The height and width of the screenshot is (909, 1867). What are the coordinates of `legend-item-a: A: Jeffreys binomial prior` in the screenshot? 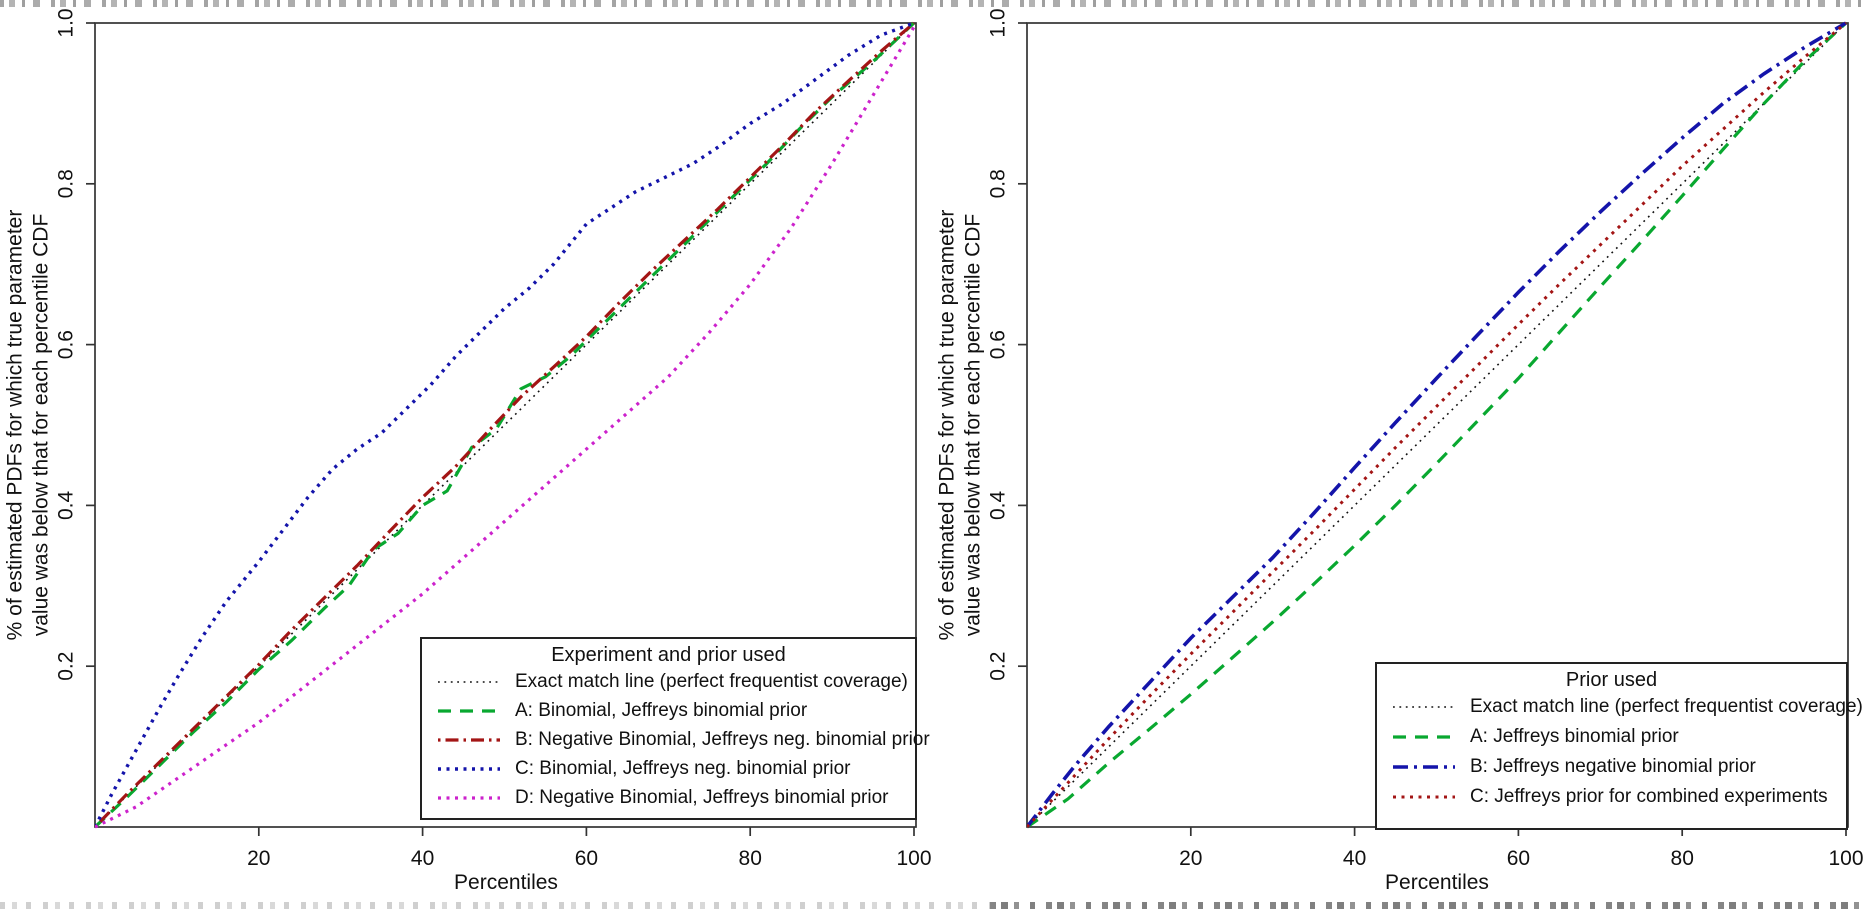 It's located at (1611, 737).